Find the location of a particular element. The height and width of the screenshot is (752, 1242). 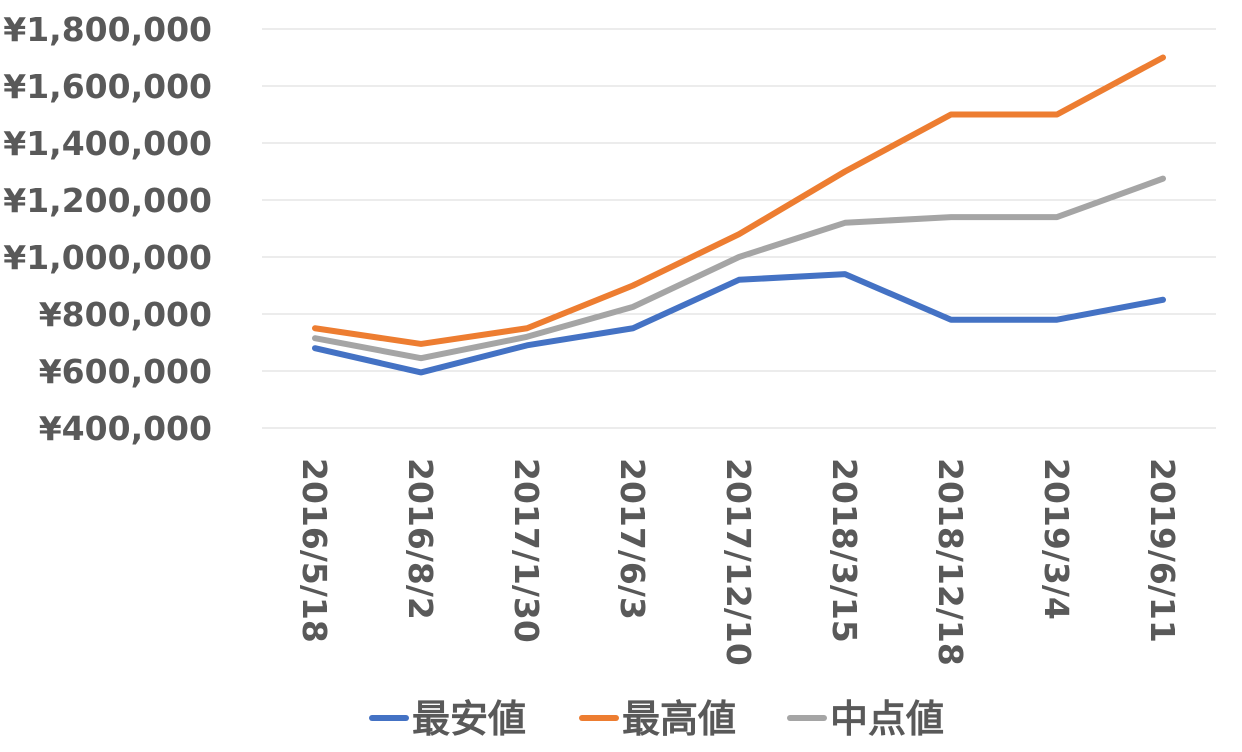

legend-label: 中点値 is located at coordinates (887, 719).